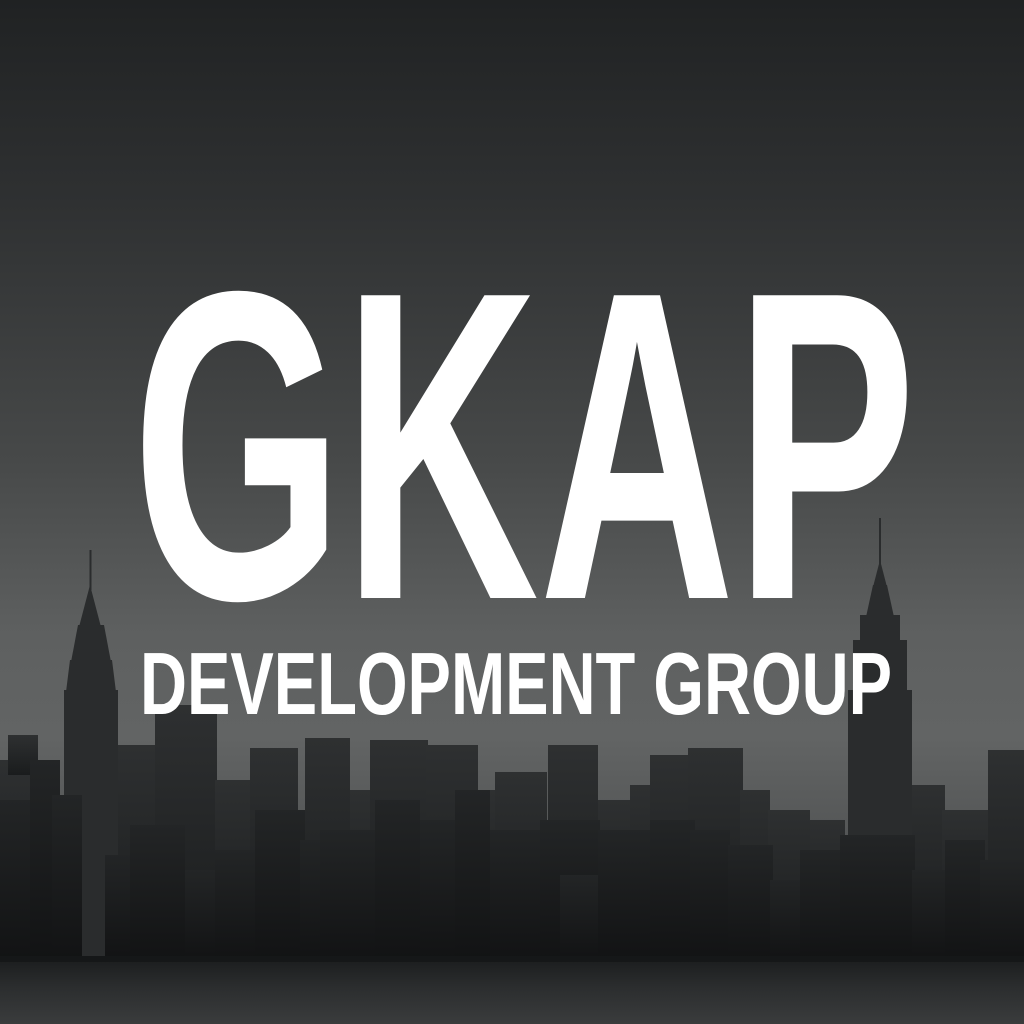 The image size is (1024, 1024). What do you see at coordinates (512, 993) in the screenshot?
I see `river-water` at bounding box center [512, 993].